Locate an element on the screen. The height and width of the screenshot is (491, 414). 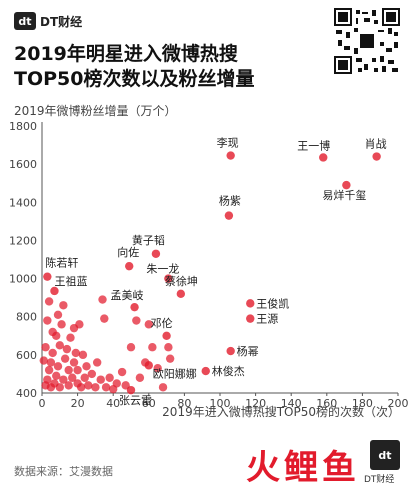
x-axis-label: 2019年进入微博热搜TOP50榜的次数（次） is located at coordinates (281, 412).